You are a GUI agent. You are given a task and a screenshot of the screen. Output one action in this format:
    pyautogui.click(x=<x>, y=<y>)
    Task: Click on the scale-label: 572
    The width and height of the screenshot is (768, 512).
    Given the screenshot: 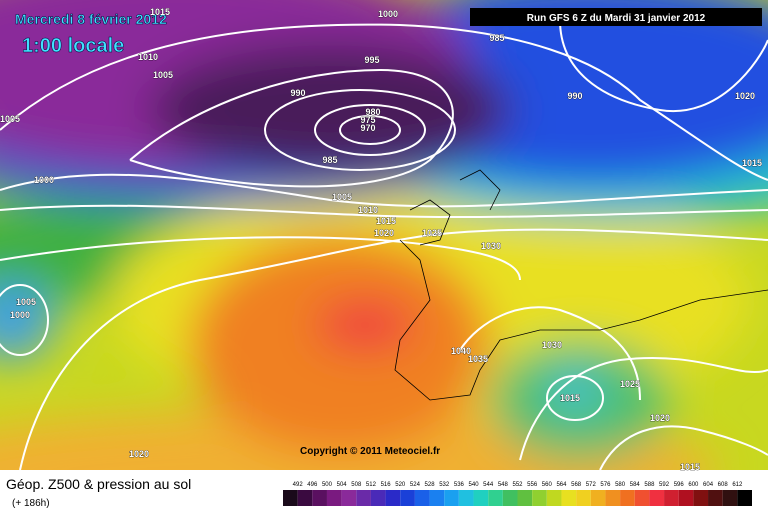 What is the action you would take?
    pyautogui.click(x=591, y=485)
    